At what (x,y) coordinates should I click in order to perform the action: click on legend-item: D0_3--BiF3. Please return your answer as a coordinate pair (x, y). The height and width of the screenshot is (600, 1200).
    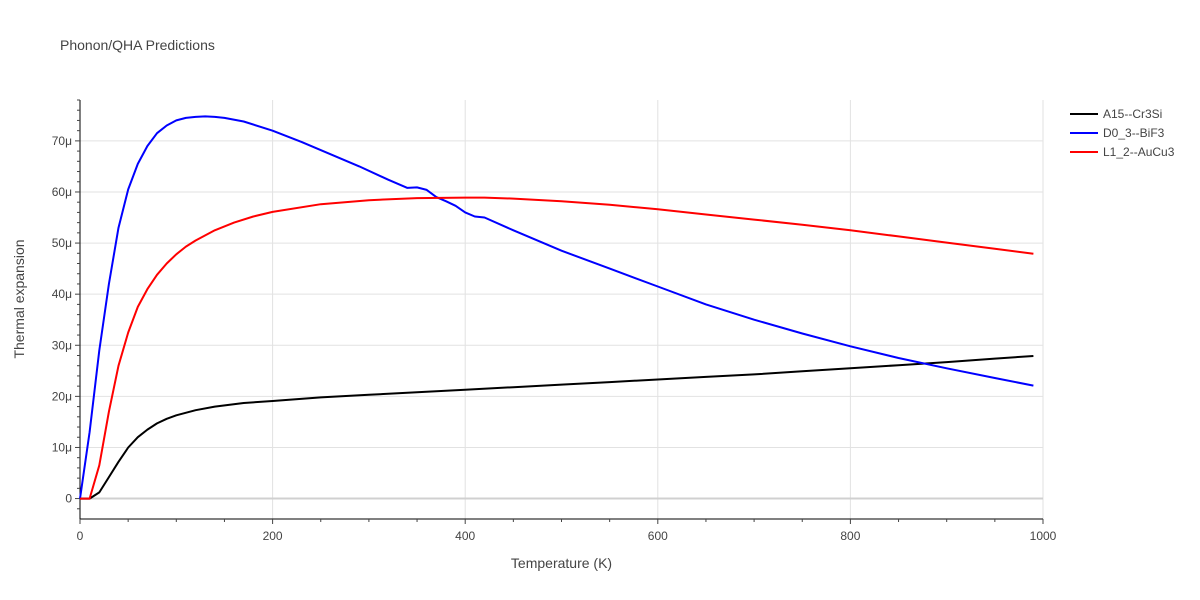
    Looking at the image, I should click on (1117, 133).